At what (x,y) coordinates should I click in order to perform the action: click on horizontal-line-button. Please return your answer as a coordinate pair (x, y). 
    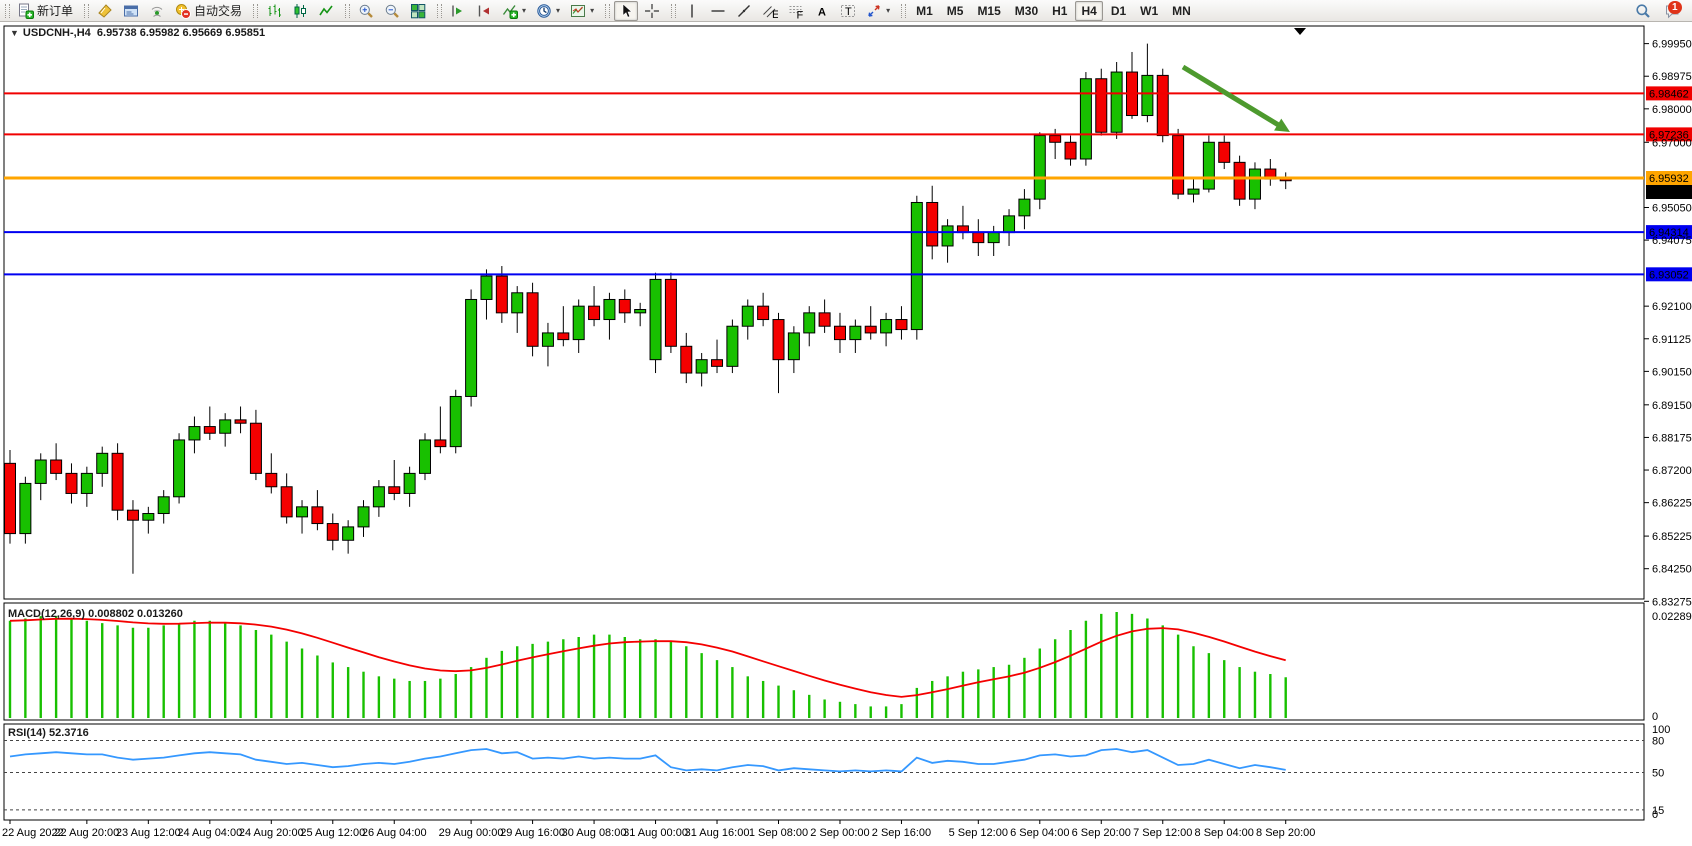
    Looking at the image, I should click on (718, 11).